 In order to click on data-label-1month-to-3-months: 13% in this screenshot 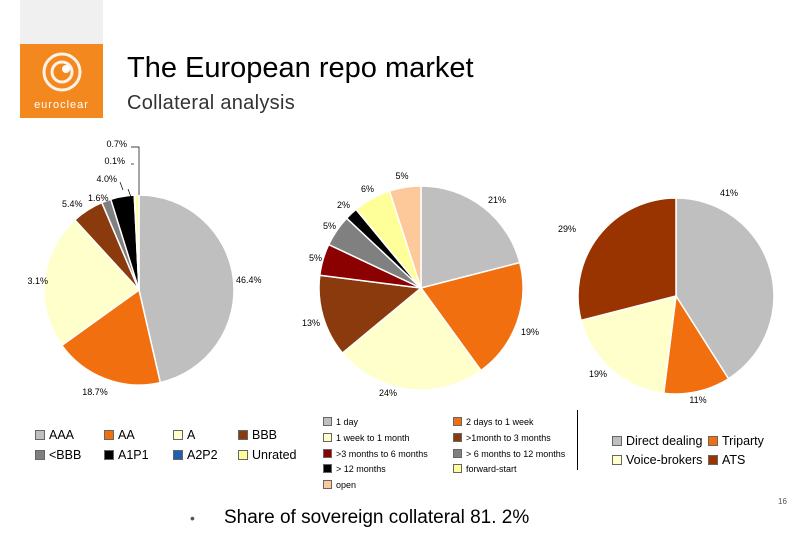, I will do `click(311, 323)`.